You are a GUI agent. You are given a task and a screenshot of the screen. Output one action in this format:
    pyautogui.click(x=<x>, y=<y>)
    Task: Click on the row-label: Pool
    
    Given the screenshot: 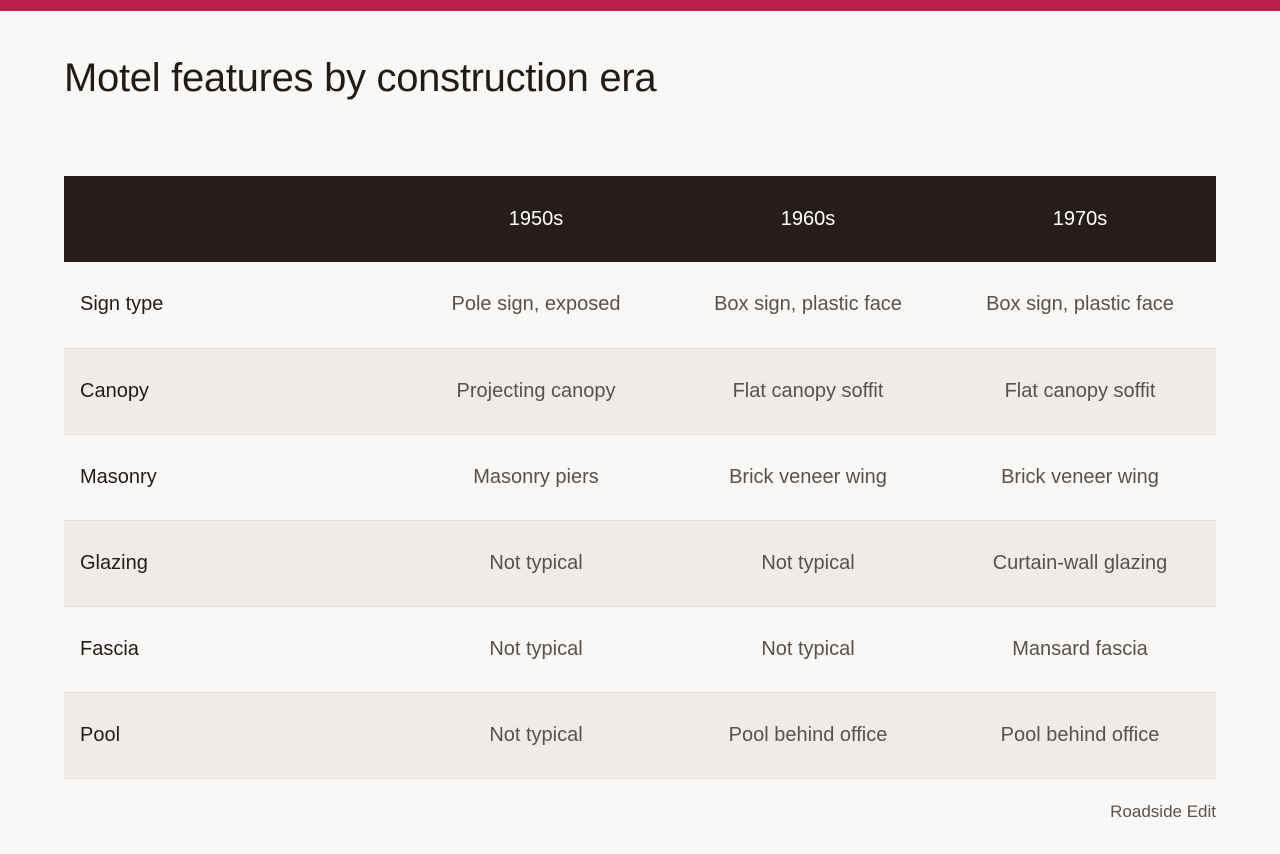 What is the action you would take?
    pyautogui.click(x=100, y=734)
    